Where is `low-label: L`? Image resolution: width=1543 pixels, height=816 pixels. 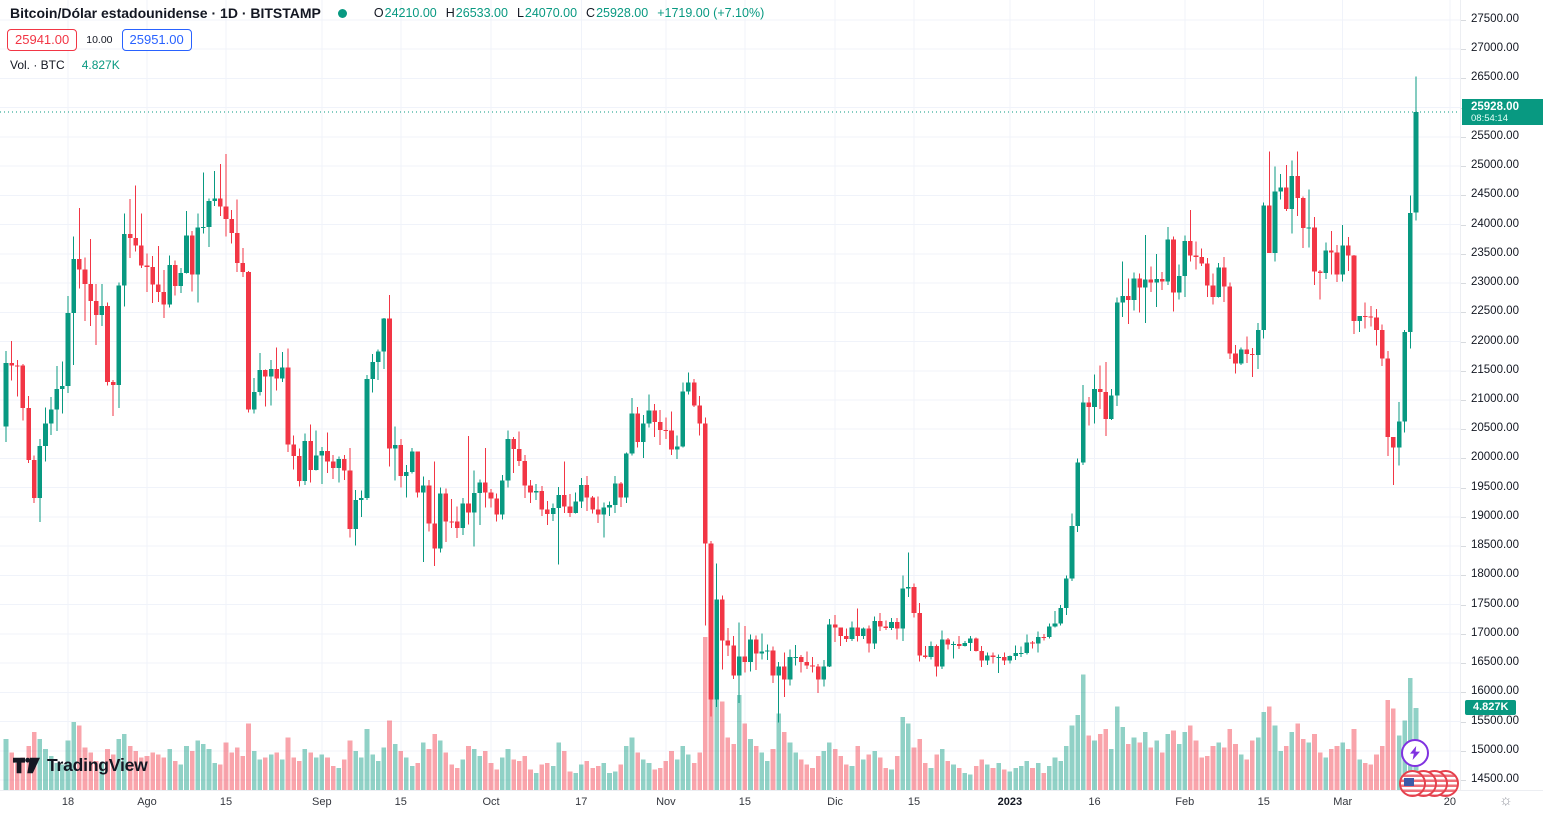 low-label: L is located at coordinates (520, 13).